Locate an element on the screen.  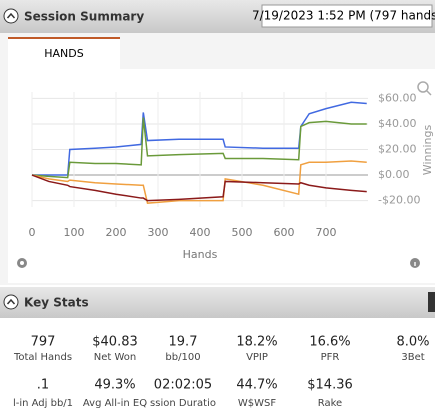
stat-value: 02:02:05 is located at coordinates (183, 385).